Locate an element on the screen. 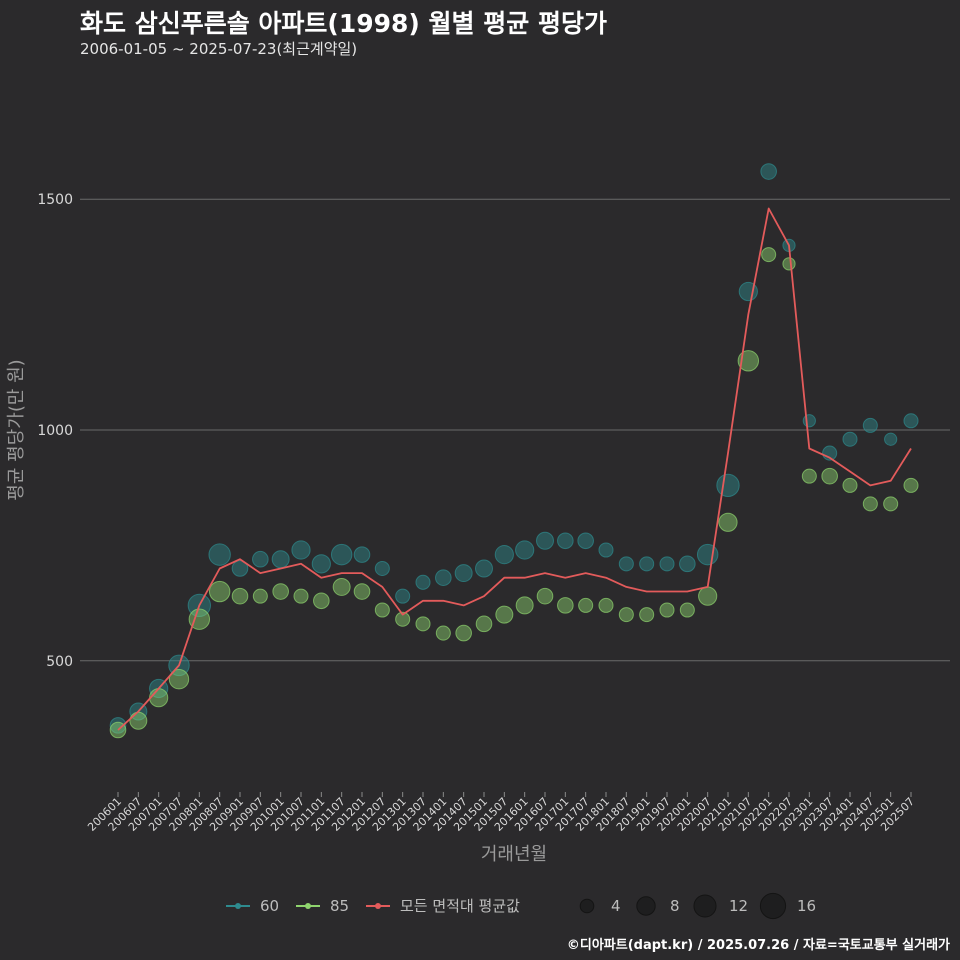 The width and height of the screenshot is (960, 960). legend-size-label-8: 8 is located at coordinates (675, 906).